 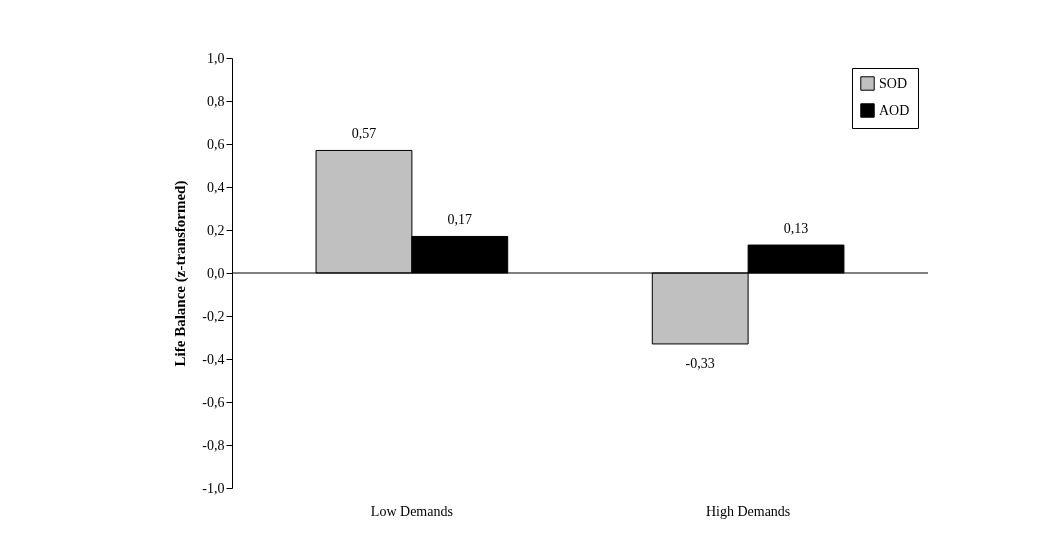 I want to click on y-tick-label: 0,6, so click(x=216, y=144).